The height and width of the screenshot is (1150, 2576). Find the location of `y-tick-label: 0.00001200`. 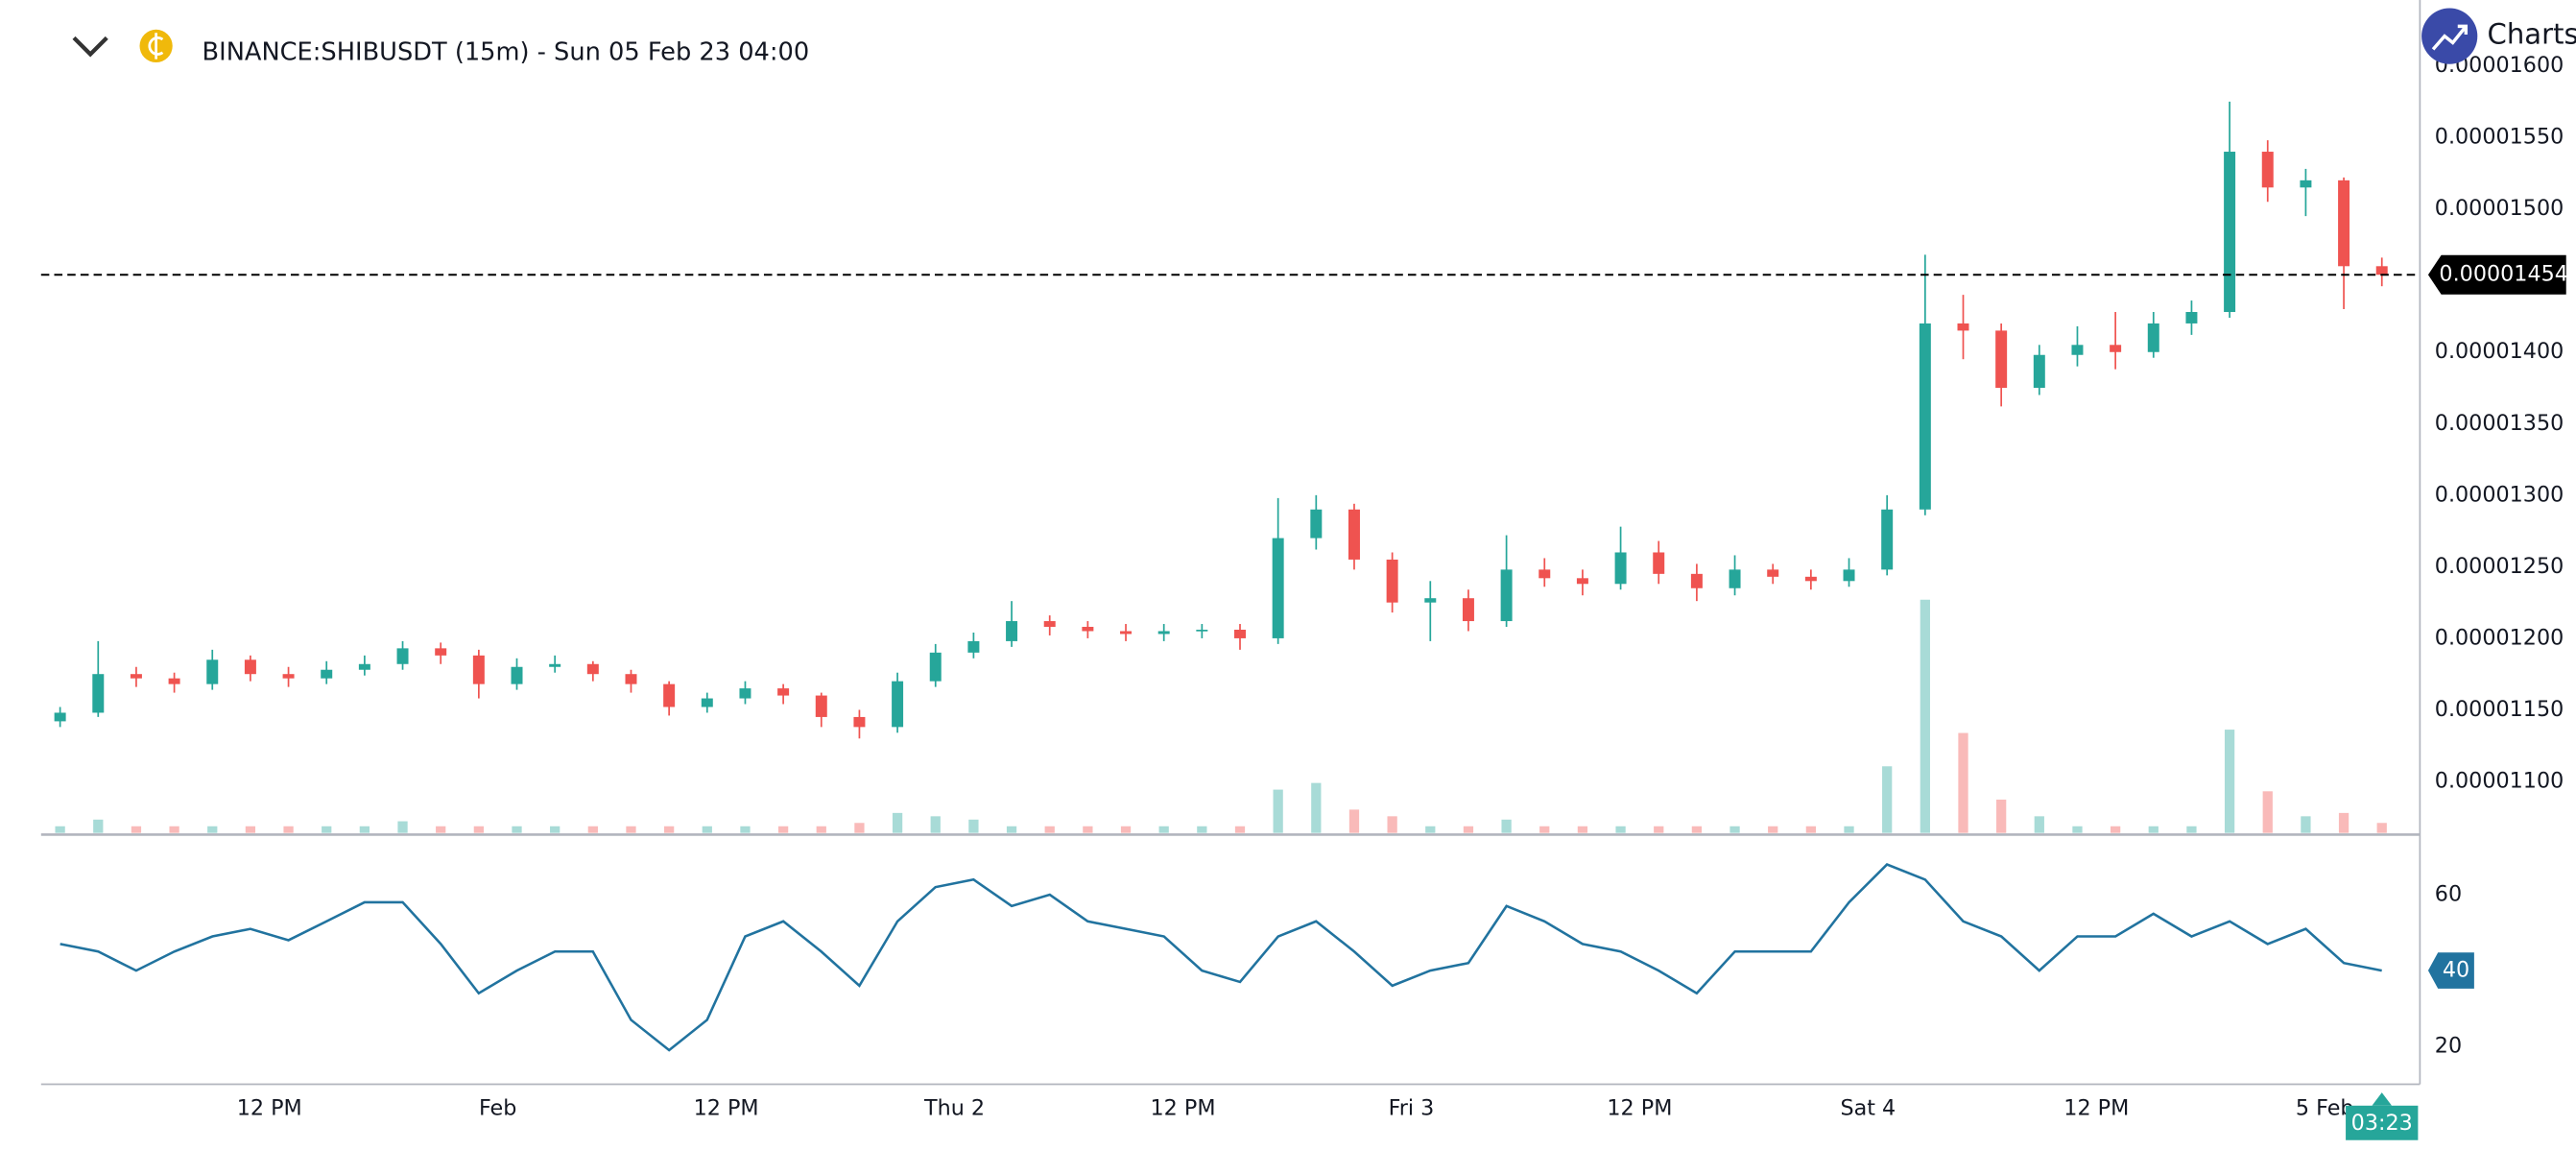

y-tick-label: 0.00001200 is located at coordinates (2499, 637).